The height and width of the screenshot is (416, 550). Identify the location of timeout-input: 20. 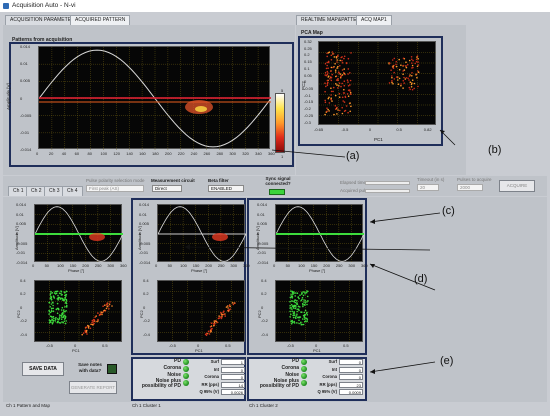
(428, 187).